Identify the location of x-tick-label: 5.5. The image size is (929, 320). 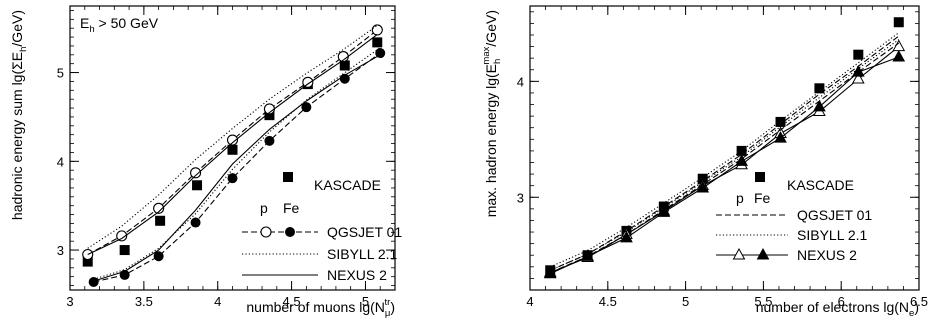
(763, 301).